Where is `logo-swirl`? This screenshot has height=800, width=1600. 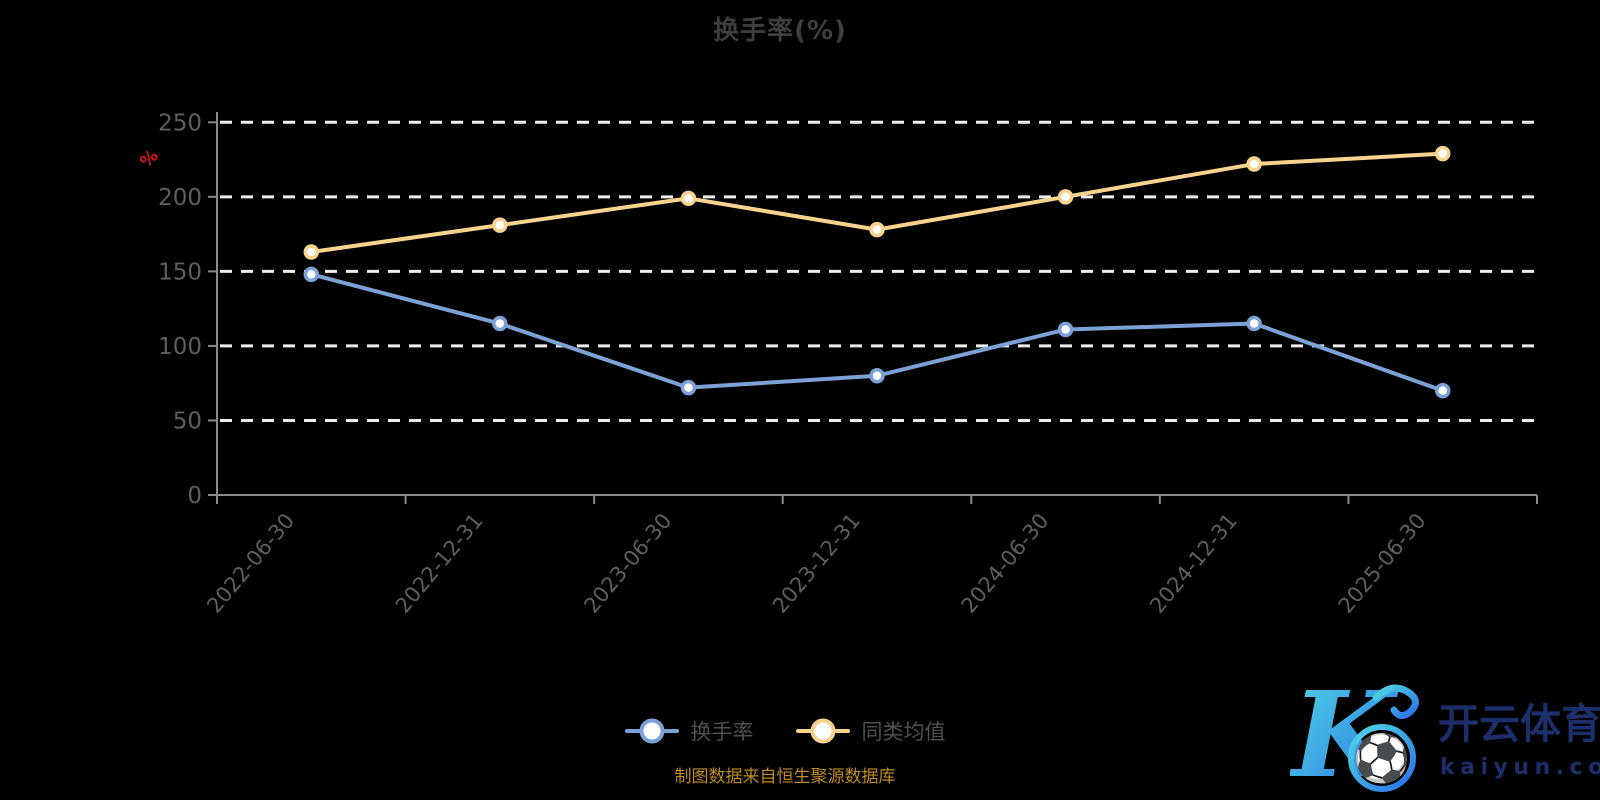
logo-swirl is located at coordinates (1395, 701).